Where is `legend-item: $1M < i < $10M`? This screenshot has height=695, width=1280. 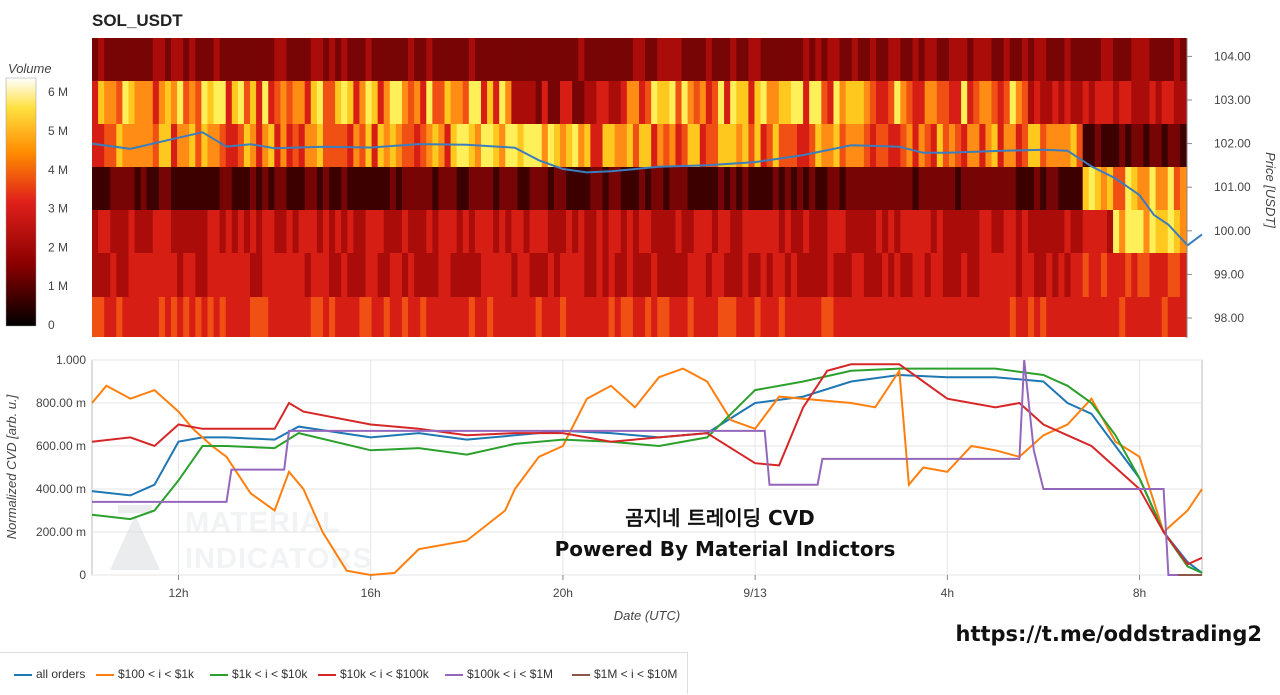
legend-item: $1M < i < $10M is located at coordinates (624, 674).